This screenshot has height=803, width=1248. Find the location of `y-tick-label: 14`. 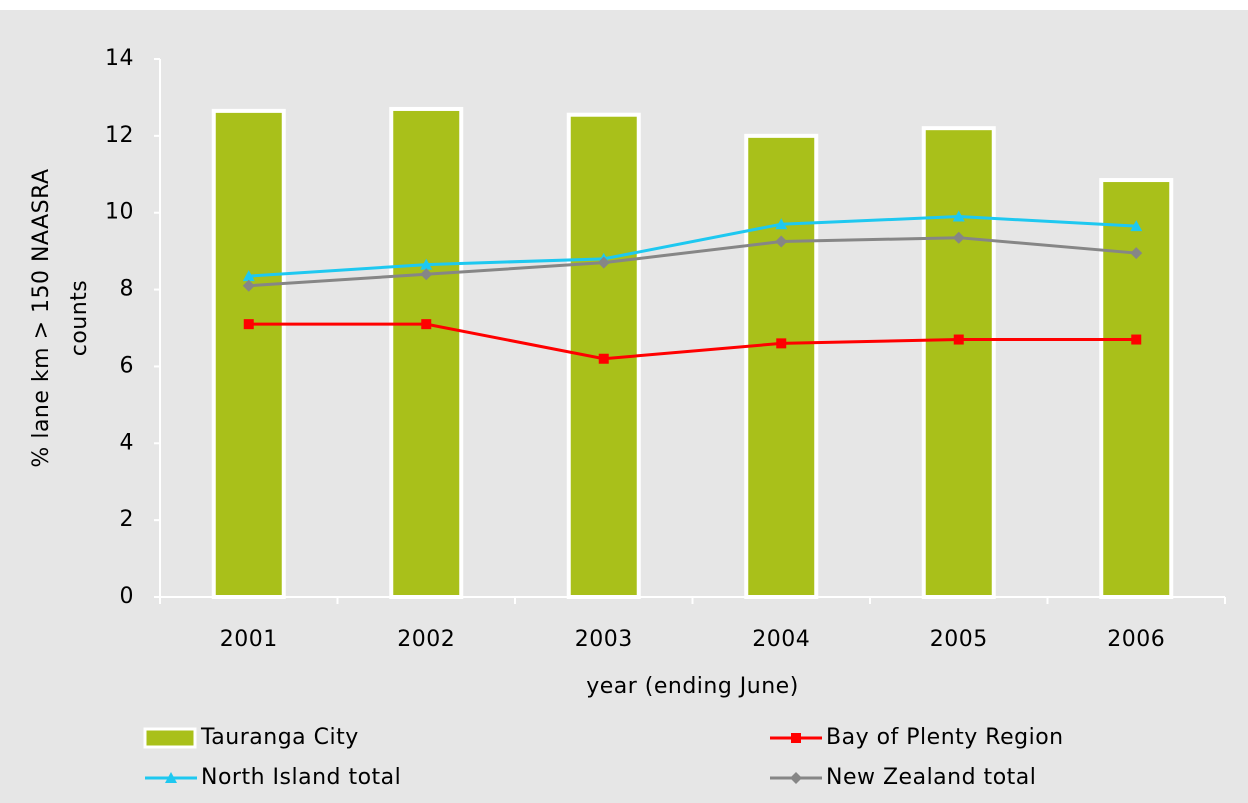

y-tick-label: 14 is located at coordinates (119, 58).